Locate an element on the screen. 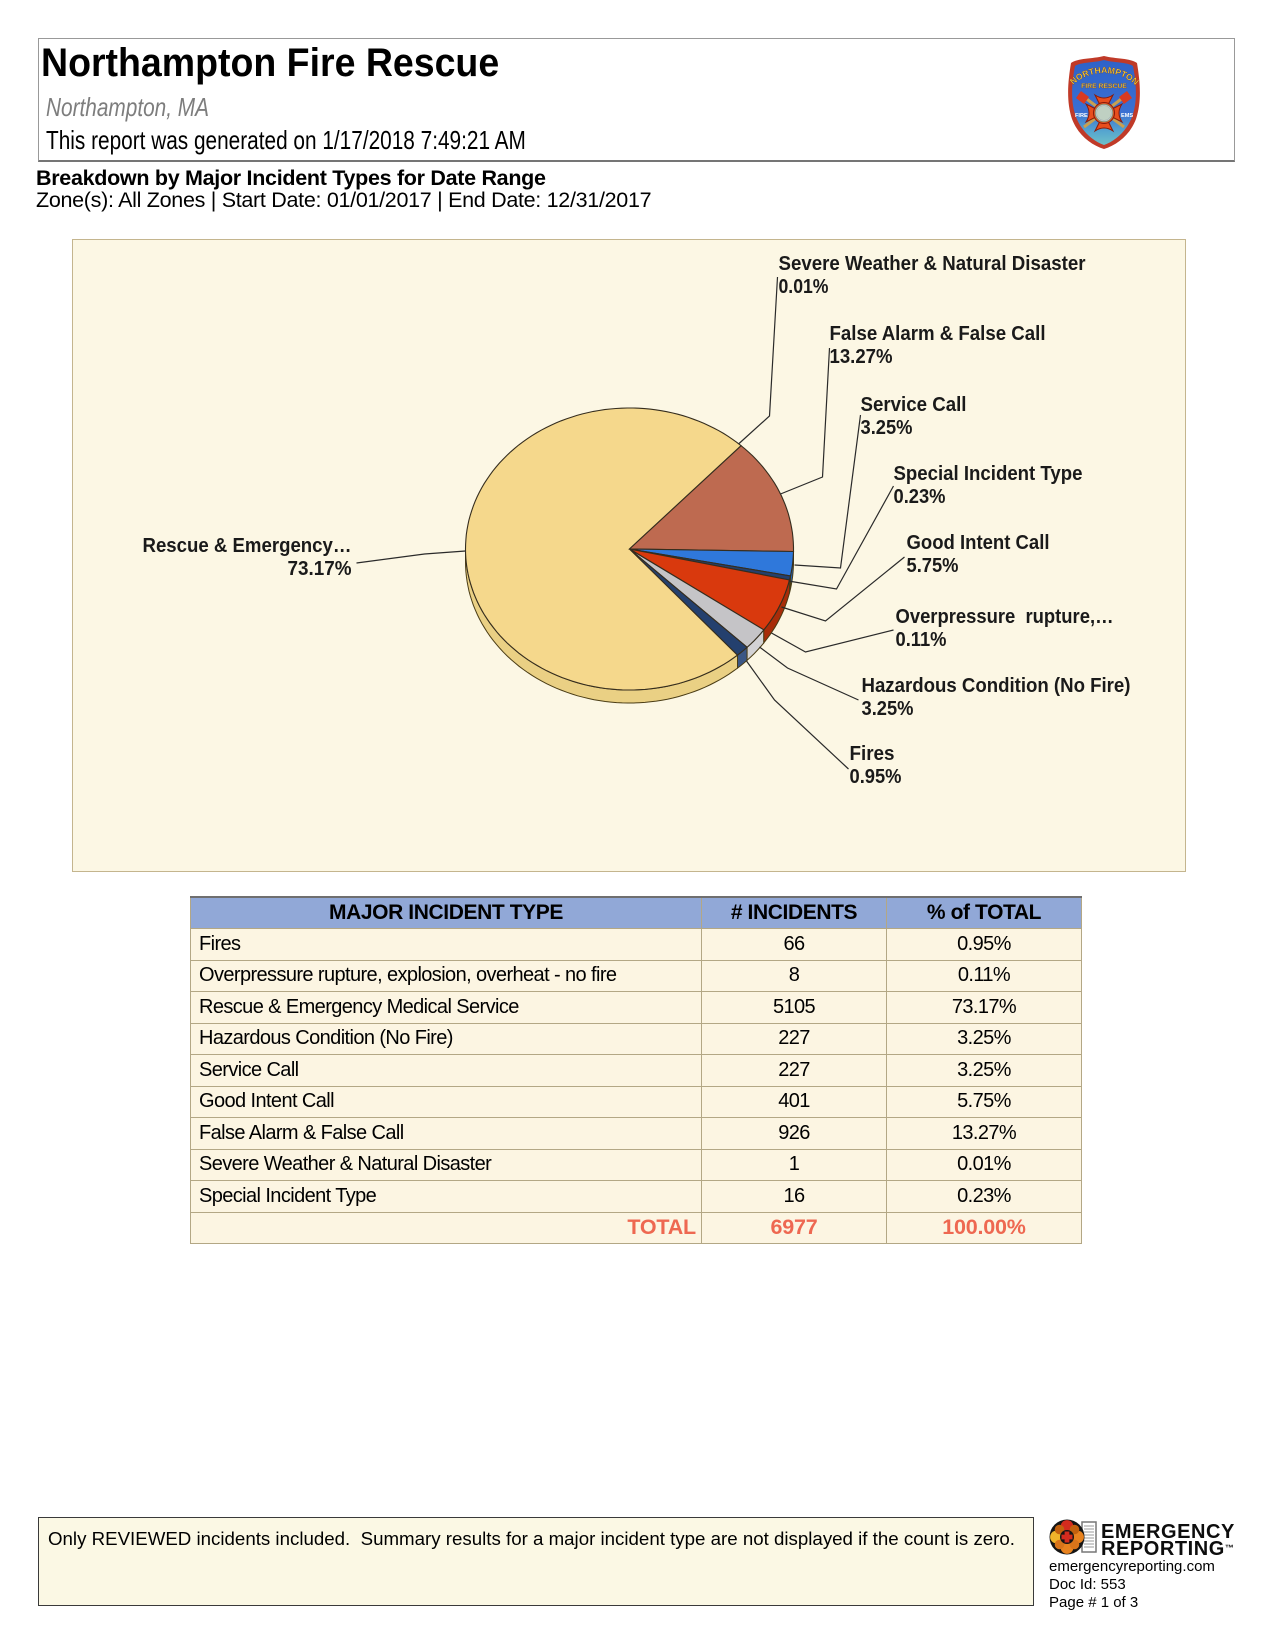  svg-text: Fires is located at coordinates (872, 753).